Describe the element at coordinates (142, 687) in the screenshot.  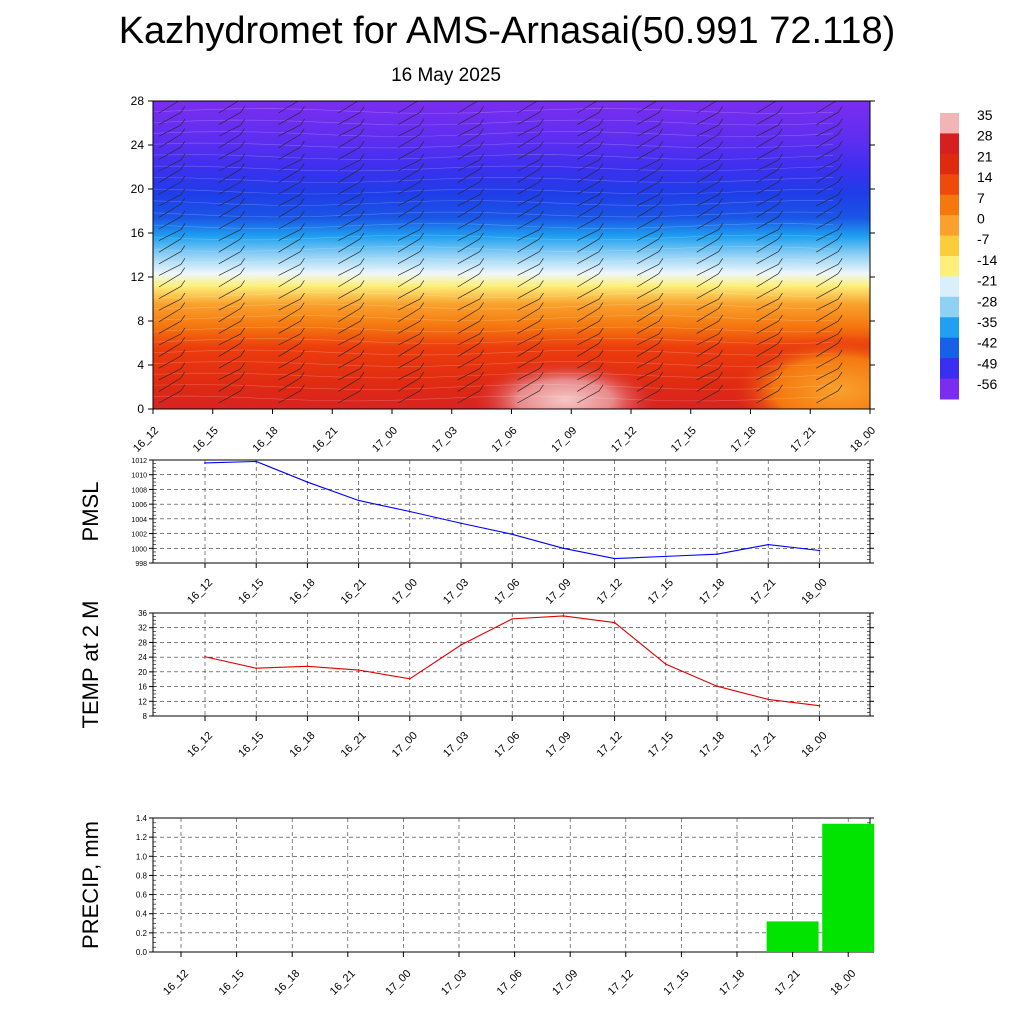
I see `y-tick-label: 16` at that location.